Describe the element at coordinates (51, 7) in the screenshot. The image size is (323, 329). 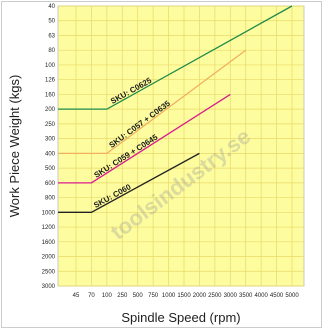
I see `y-tick-label: 40` at that location.